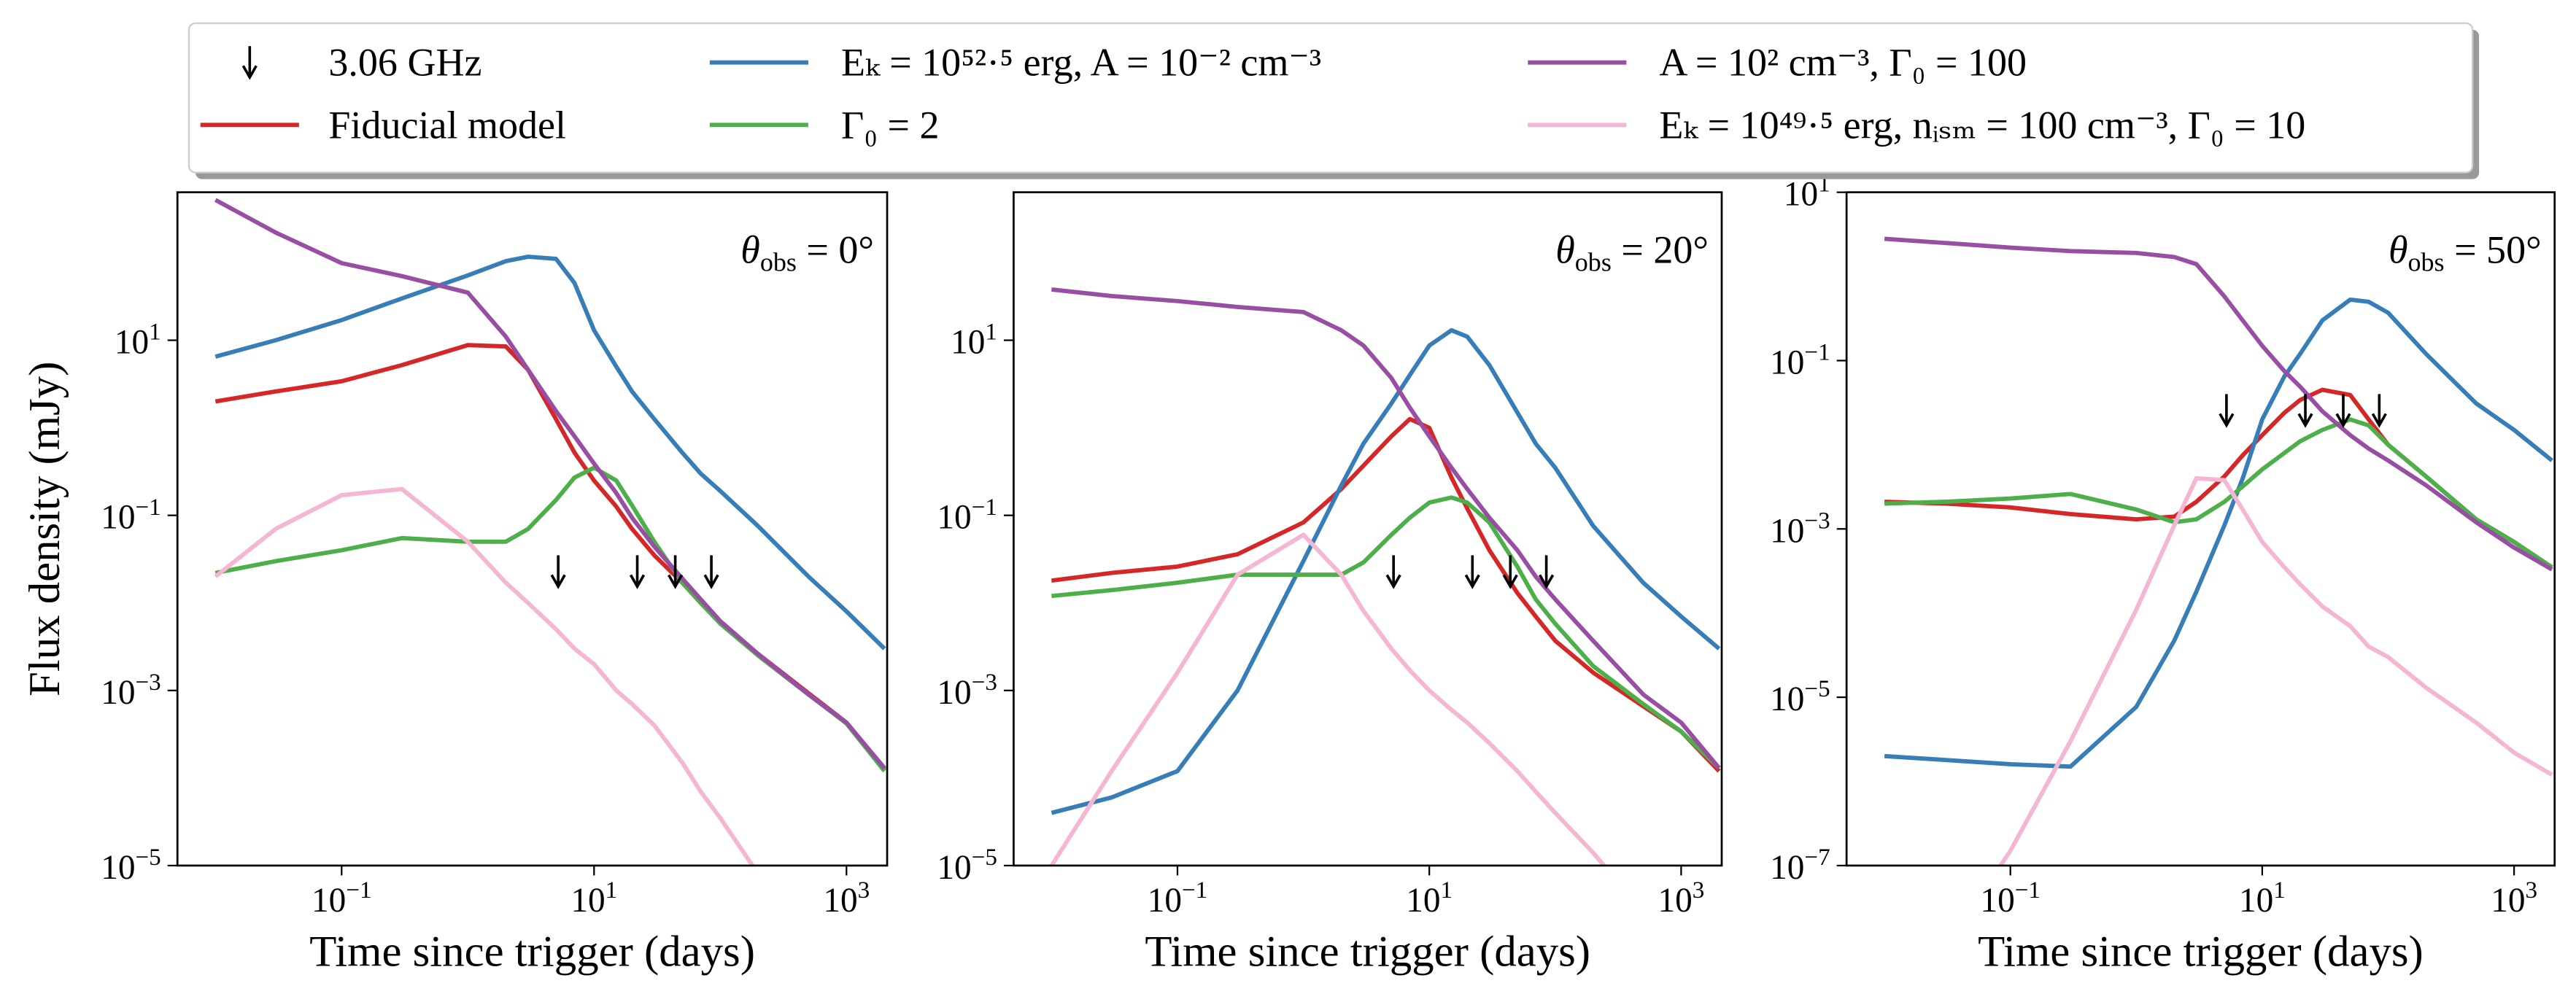 This screenshot has width=2576, height=1002. I want to click on legend-label: Fiducial model, so click(447, 125).